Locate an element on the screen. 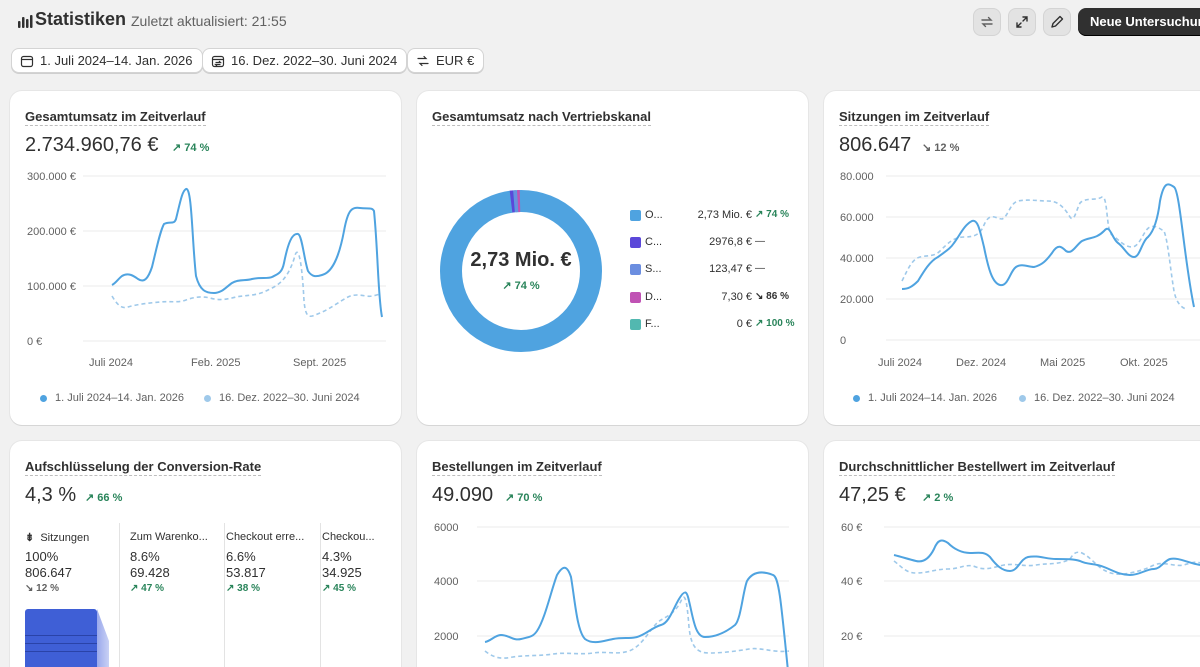  funnel-pct: 8.6% is located at coordinates (145, 556).